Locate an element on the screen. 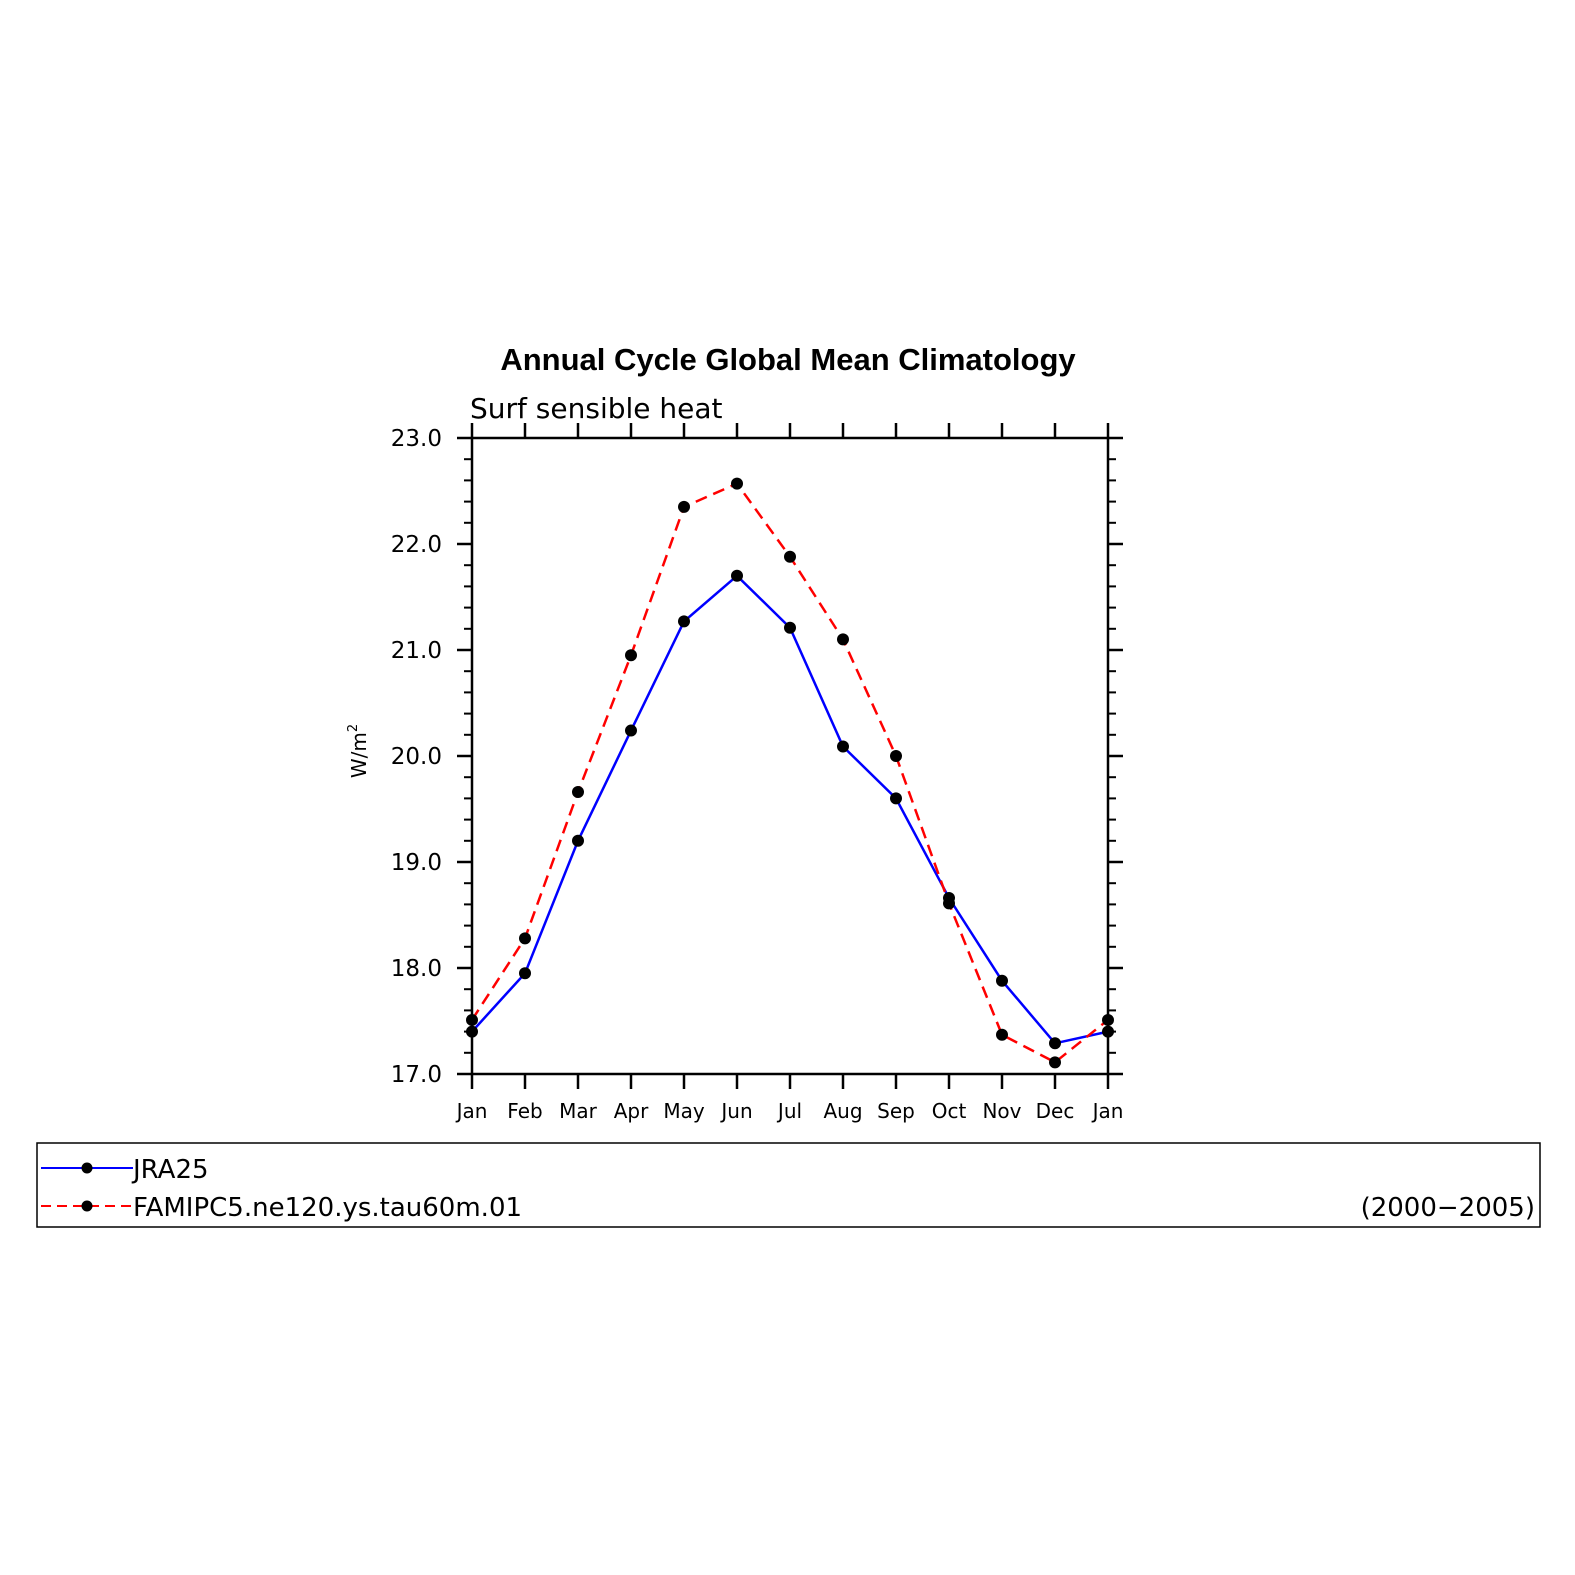 Image resolution: width=1575 pixels, height=1575 pixels. x-tick-label: Feb is located at coordinates (524, 1111).